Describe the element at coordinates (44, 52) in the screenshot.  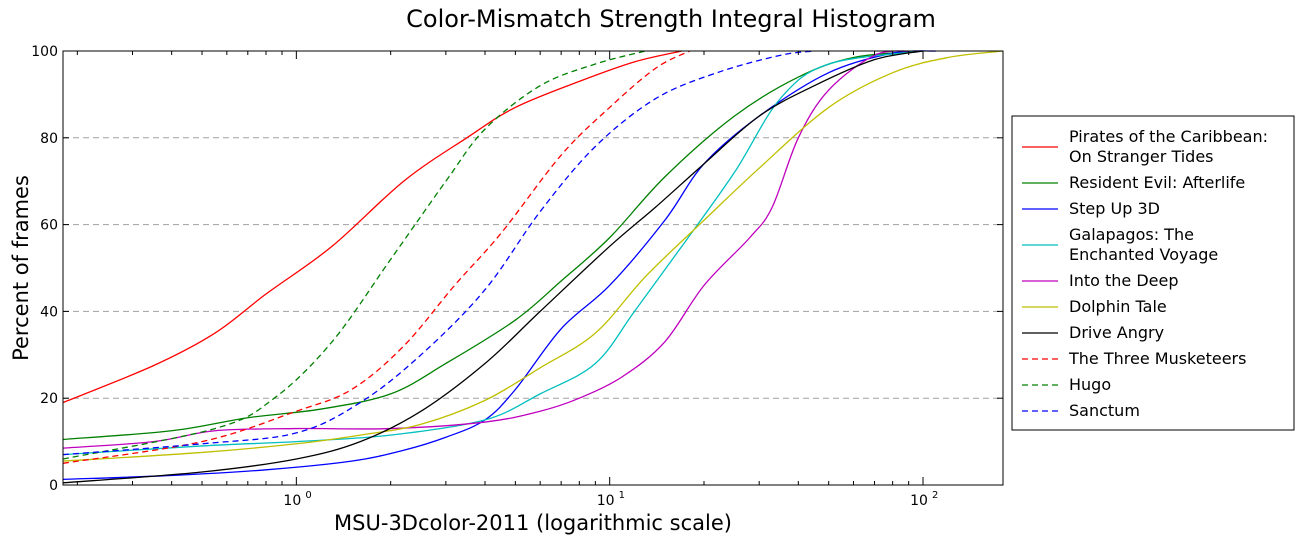
I see `y-tick-label: 100` at that location.